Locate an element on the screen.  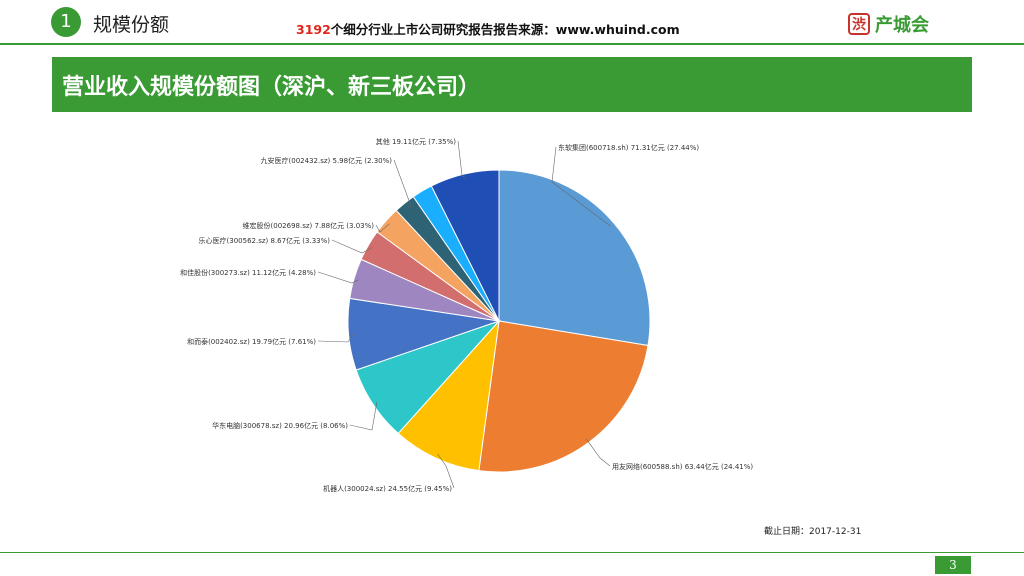
footer-divider is located at coordinates (512, 552).